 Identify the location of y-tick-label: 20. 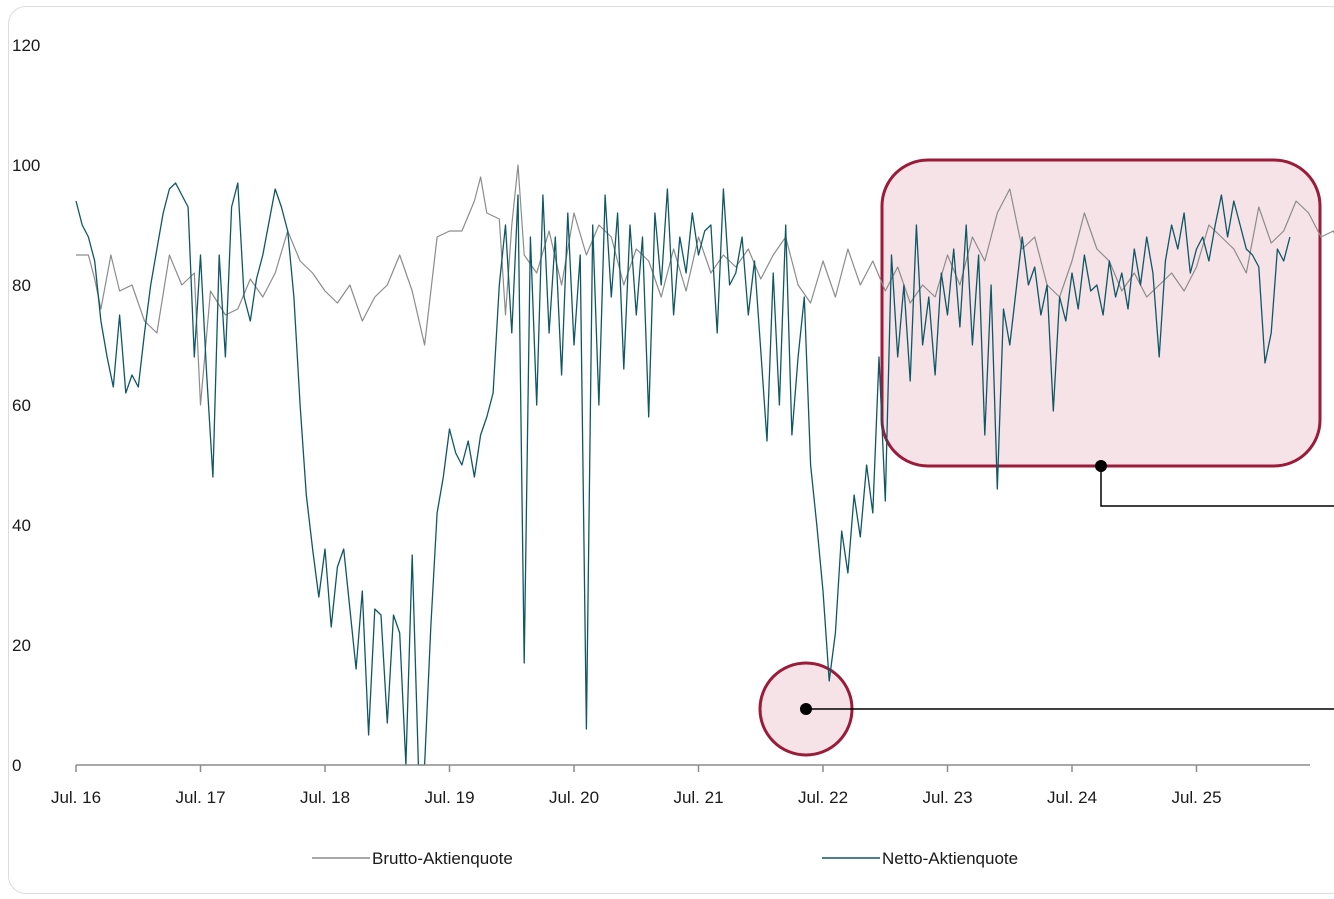
(21, 645).